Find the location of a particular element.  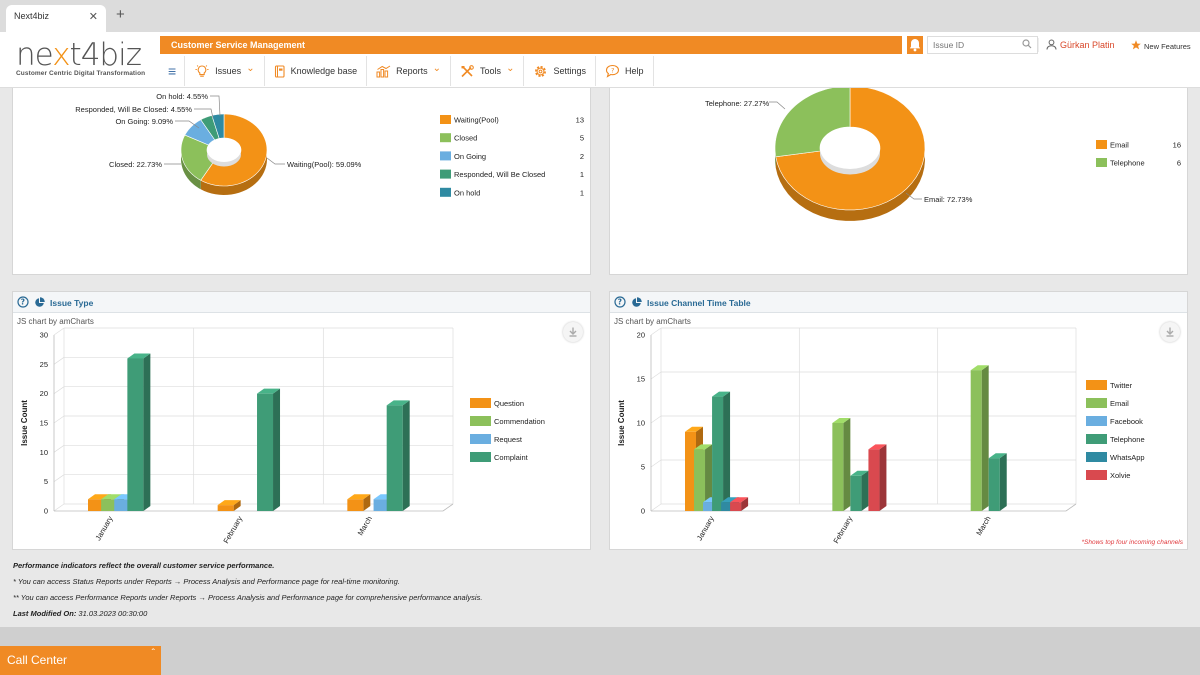

module-bar: Customer Service Management is located at coordinates (531, 45).